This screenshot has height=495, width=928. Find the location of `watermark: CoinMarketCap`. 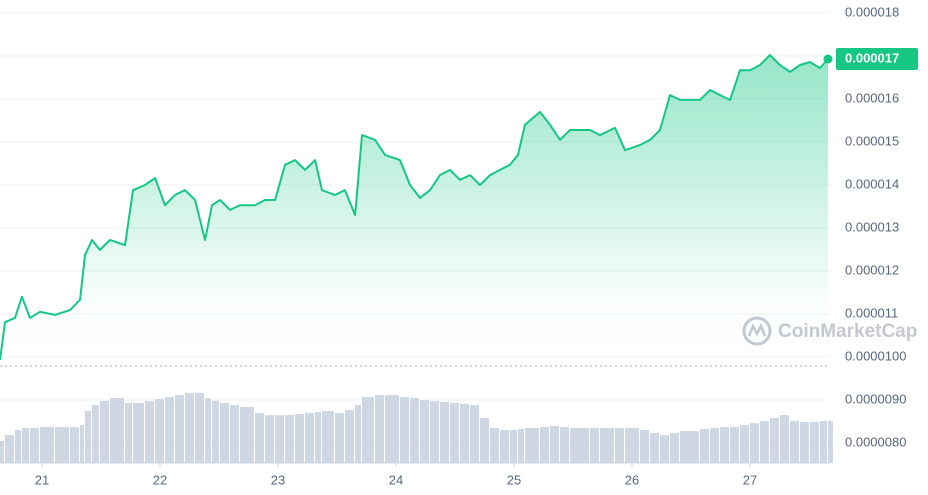

watermark: CoinMarketCap is located at coordinates (829, 331).